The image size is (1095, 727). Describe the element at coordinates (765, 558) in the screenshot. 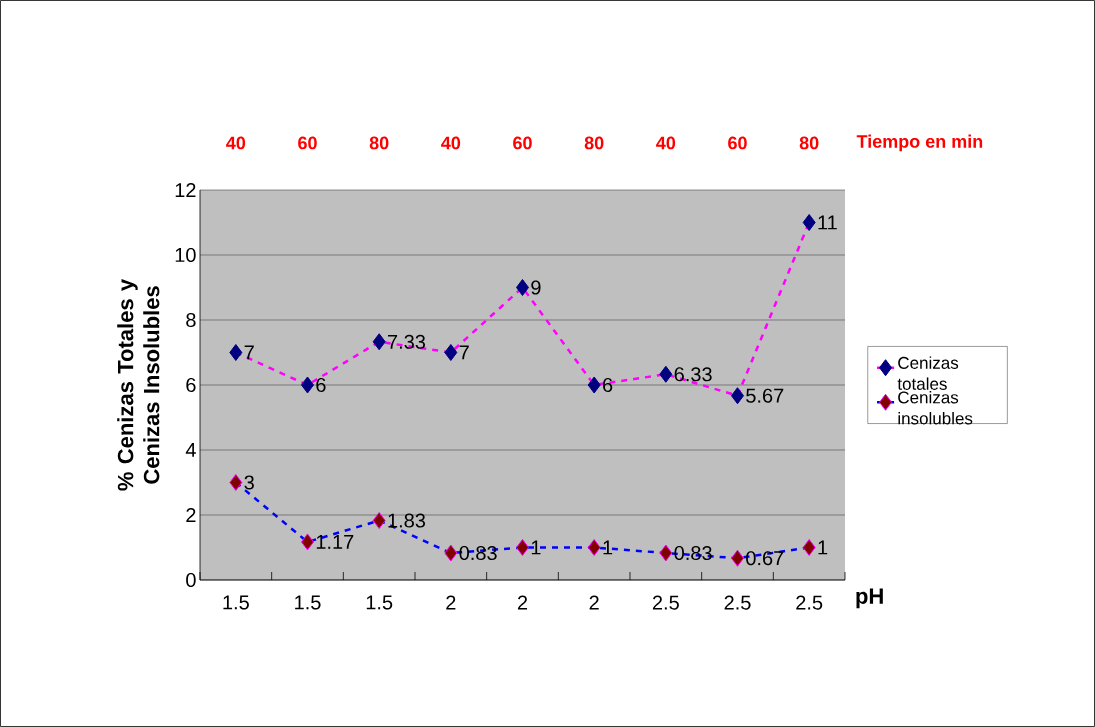

I see `data-label: 0.67` at that location.